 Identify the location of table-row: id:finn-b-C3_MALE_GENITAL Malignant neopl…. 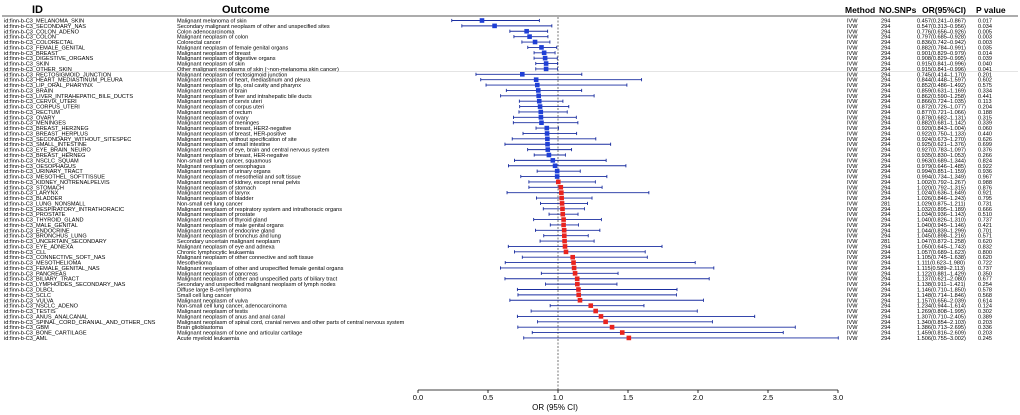
(498, 225).